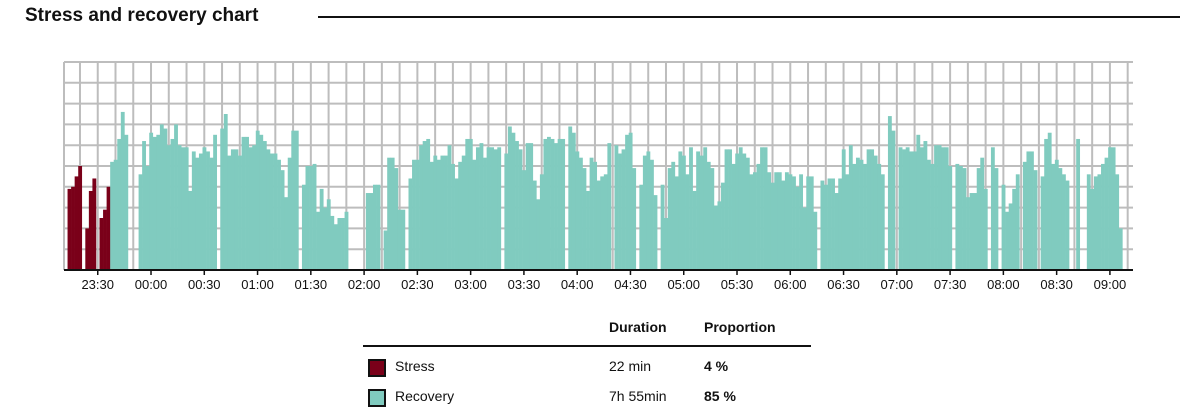 This screenshot has height=419, width=1203. I want to click on legend-proportion: 85 %, so click(720, 396).